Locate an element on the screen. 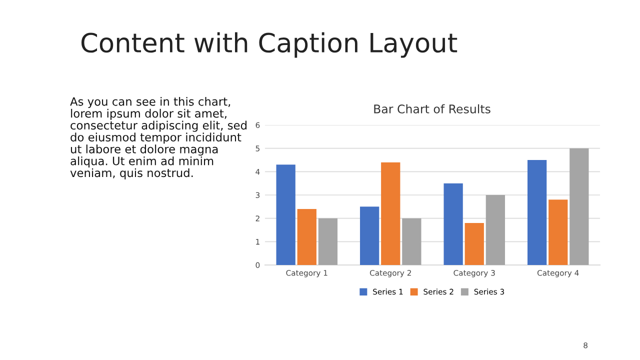  text: As you can see in this chart, lorem ipsum dolor sit amet, consectetur adipiscing elit, sed do eiusmod tempor incididunt ut labore et dolore magna aliqua. Ut enim ad minim veniam, quis nostrud. is located at coordinates (158, 138).